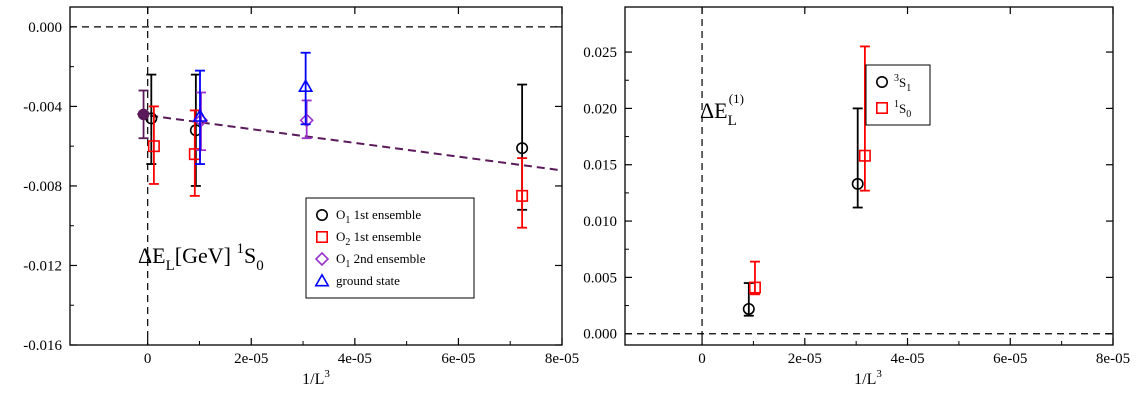 The width and height of the screenshot is (1138, 394). Describe the element at coordinates (42, 346) in the screenshot. I see `left-y-tick-label: -0.016` at that location.